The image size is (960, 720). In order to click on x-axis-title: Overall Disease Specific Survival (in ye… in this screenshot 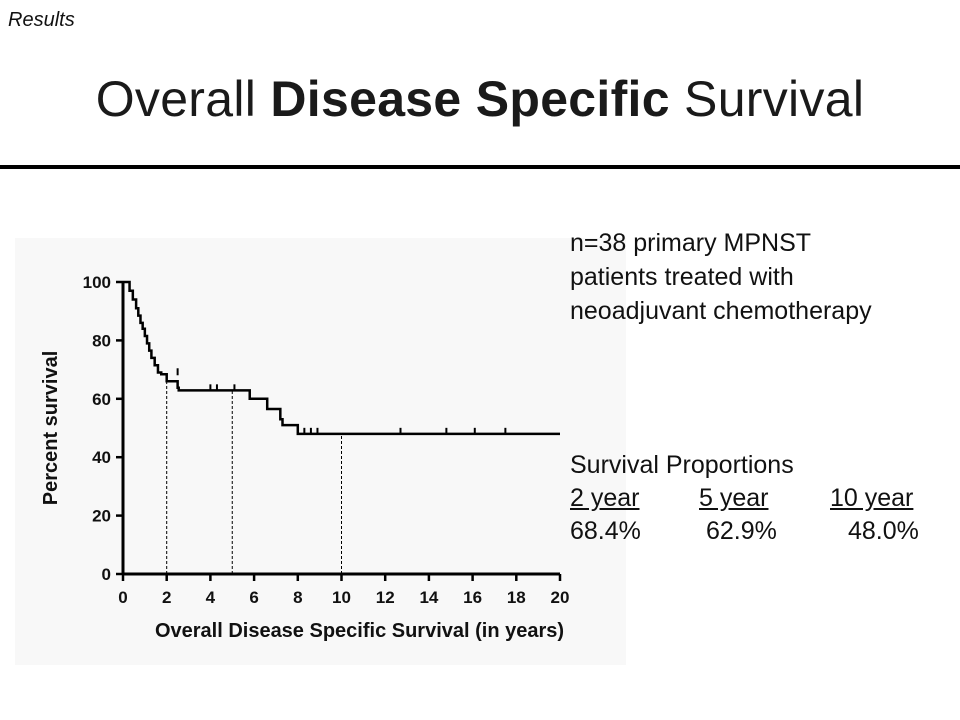, I will do `click(359, 631)`.